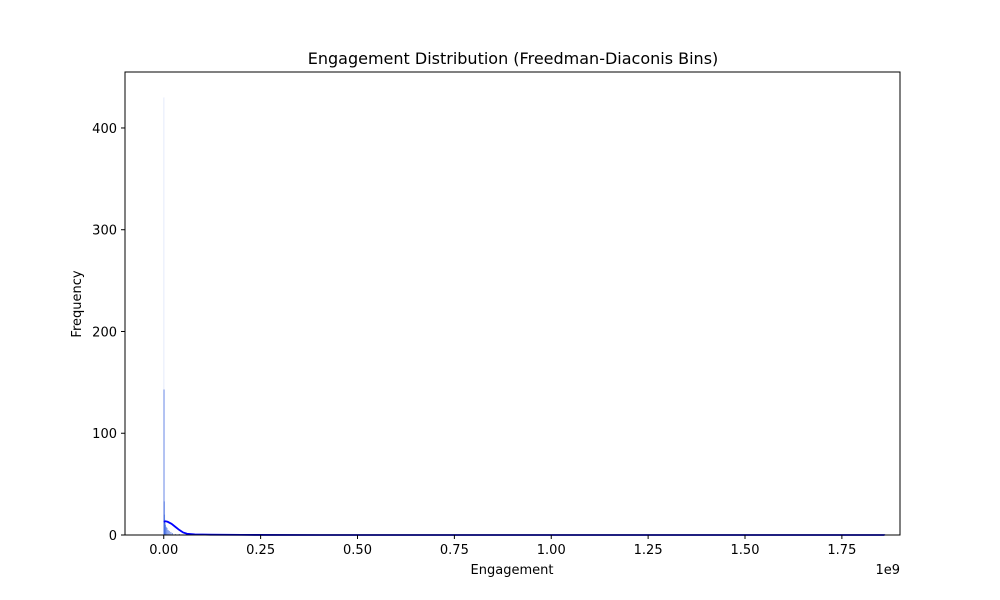 The image size is (1000, 600). What do you see at coordinates (551, 550) in the screenshot?
I see `x-tick-label: 1.00` at bounding box center [551, 550].